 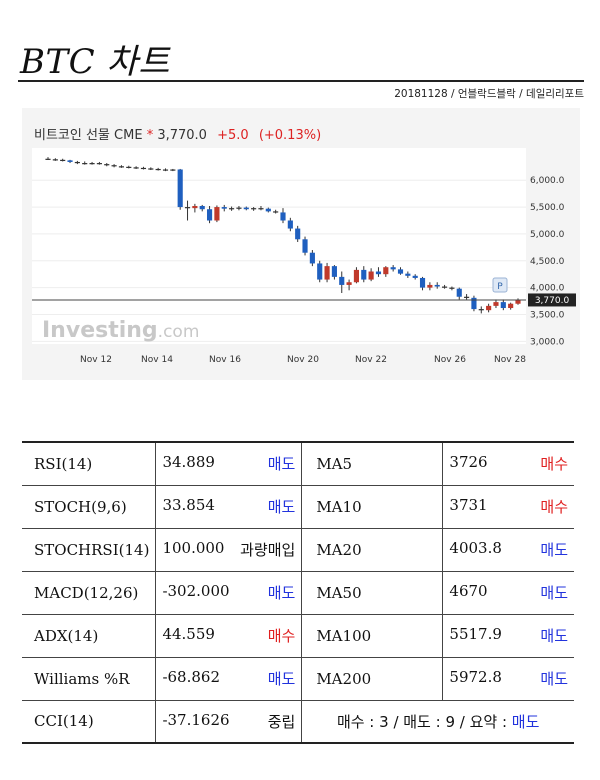 I want to click on investing-watermark: Investing.com, so click(x=120, y=330).